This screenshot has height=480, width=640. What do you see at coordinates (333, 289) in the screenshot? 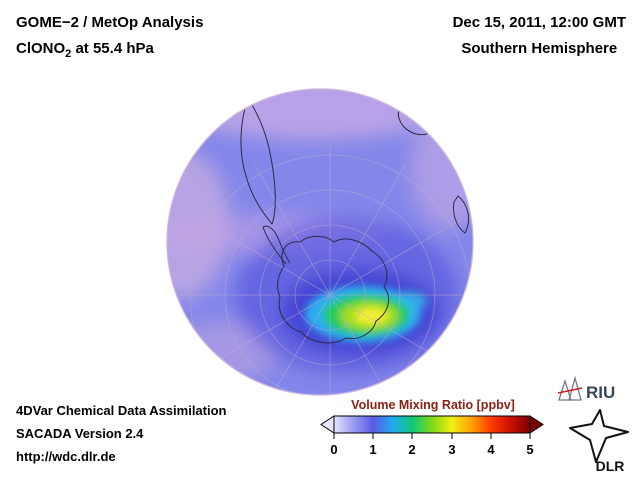
I see `coastline-antarctica` at bounding box center [333, 289].